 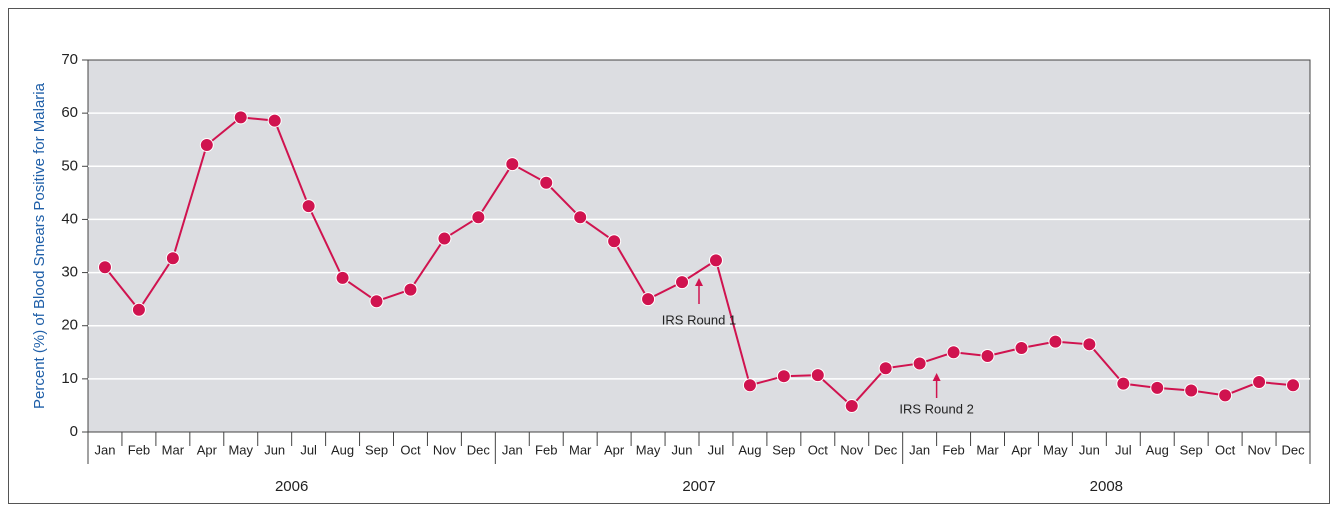 I want to click on group-label: 2007, so click(x=698, y=486).